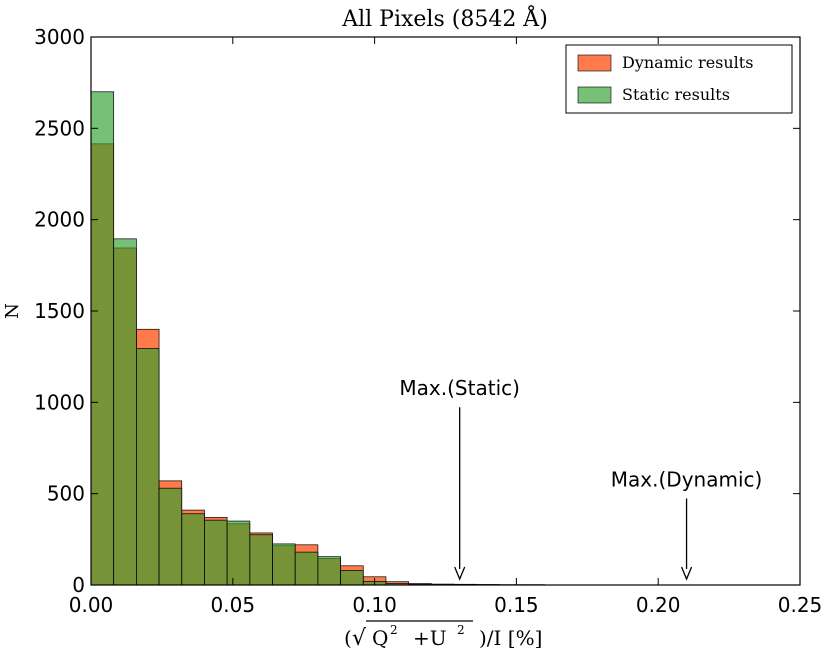 This screenshot has width=828, height=655. What do you see at coordinates (594, 63) in the screenshot?
I see `legend-swatch-dynamic` at bounding box center [594, 63].